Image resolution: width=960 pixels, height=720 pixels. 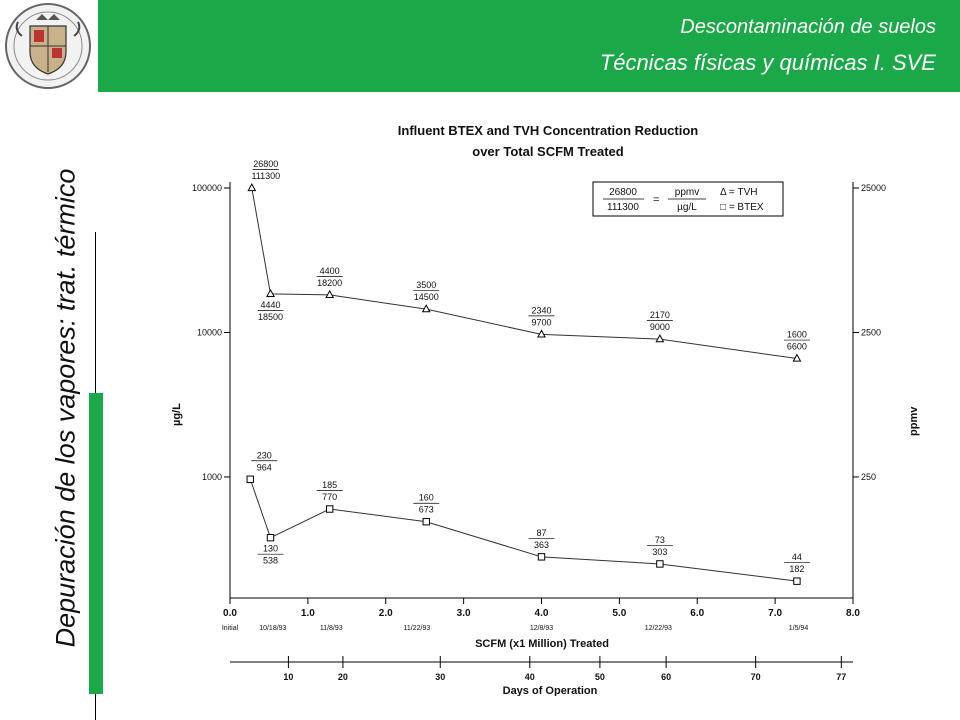 I want to click on x-date-label: 1/5/94, so click(x=799, y=628).